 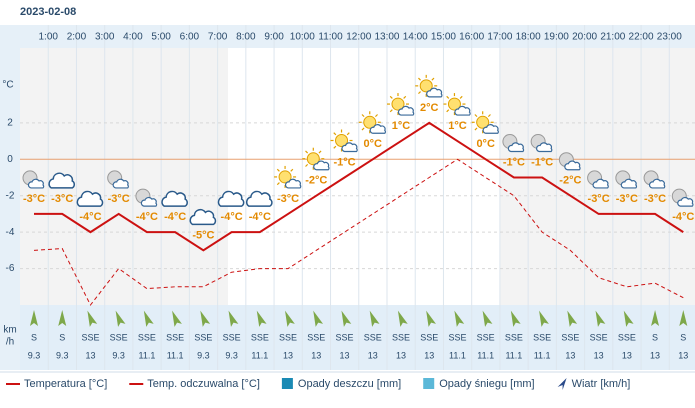 What do you see at coordinates (10, 159) in the screenshot?
I see `y-tick-label: 0` at bounding box center [10, 159].